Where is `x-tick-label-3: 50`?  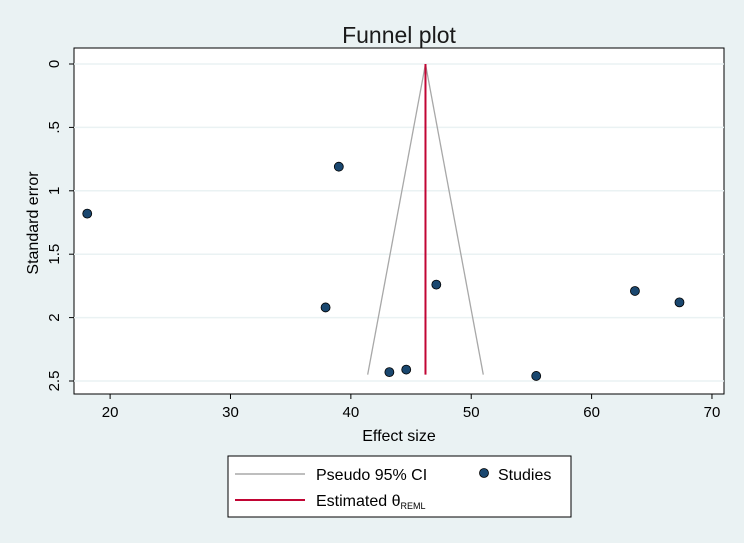
x-tick-label-3: 50 is located at coordinates (471, 412).